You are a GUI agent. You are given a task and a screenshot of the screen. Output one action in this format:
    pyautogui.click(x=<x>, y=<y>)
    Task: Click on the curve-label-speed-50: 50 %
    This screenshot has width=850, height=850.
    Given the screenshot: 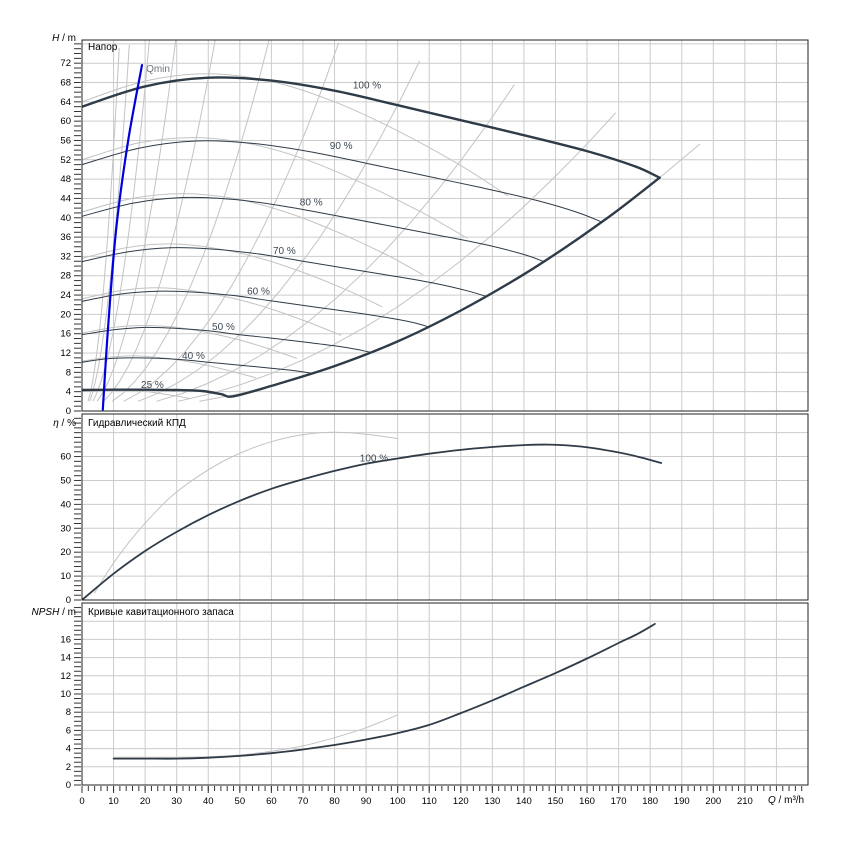 What is the action you would take?
    pyautogui.click(x=223, y=327)
    